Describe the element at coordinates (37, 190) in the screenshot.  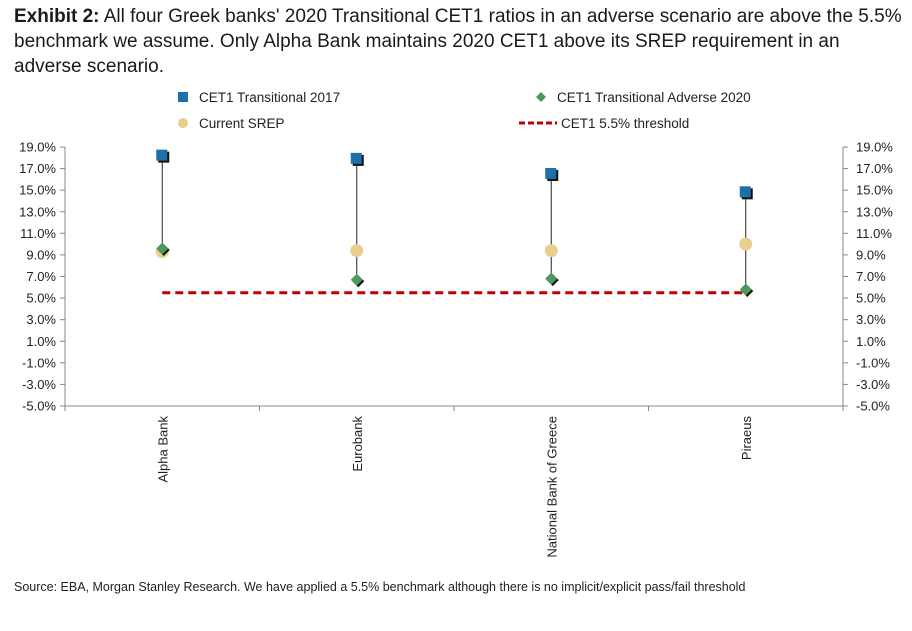
I see `y-tick-label-left: 15.0%` at that location.